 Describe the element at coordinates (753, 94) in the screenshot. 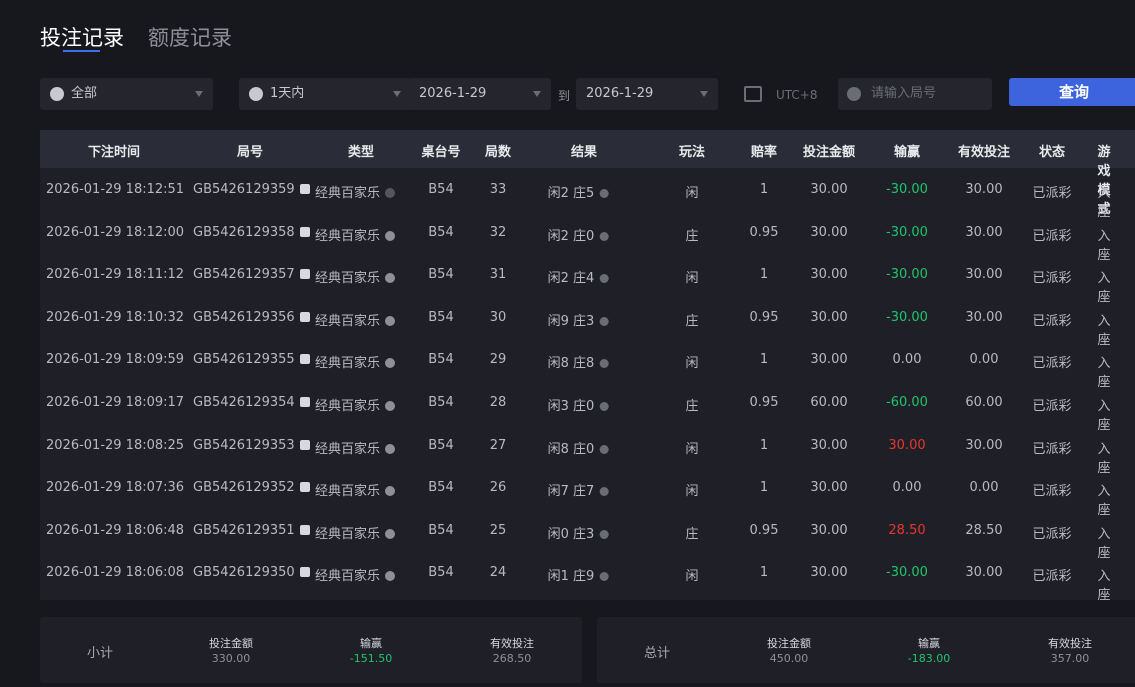

I see `calendar-icon` at that location.